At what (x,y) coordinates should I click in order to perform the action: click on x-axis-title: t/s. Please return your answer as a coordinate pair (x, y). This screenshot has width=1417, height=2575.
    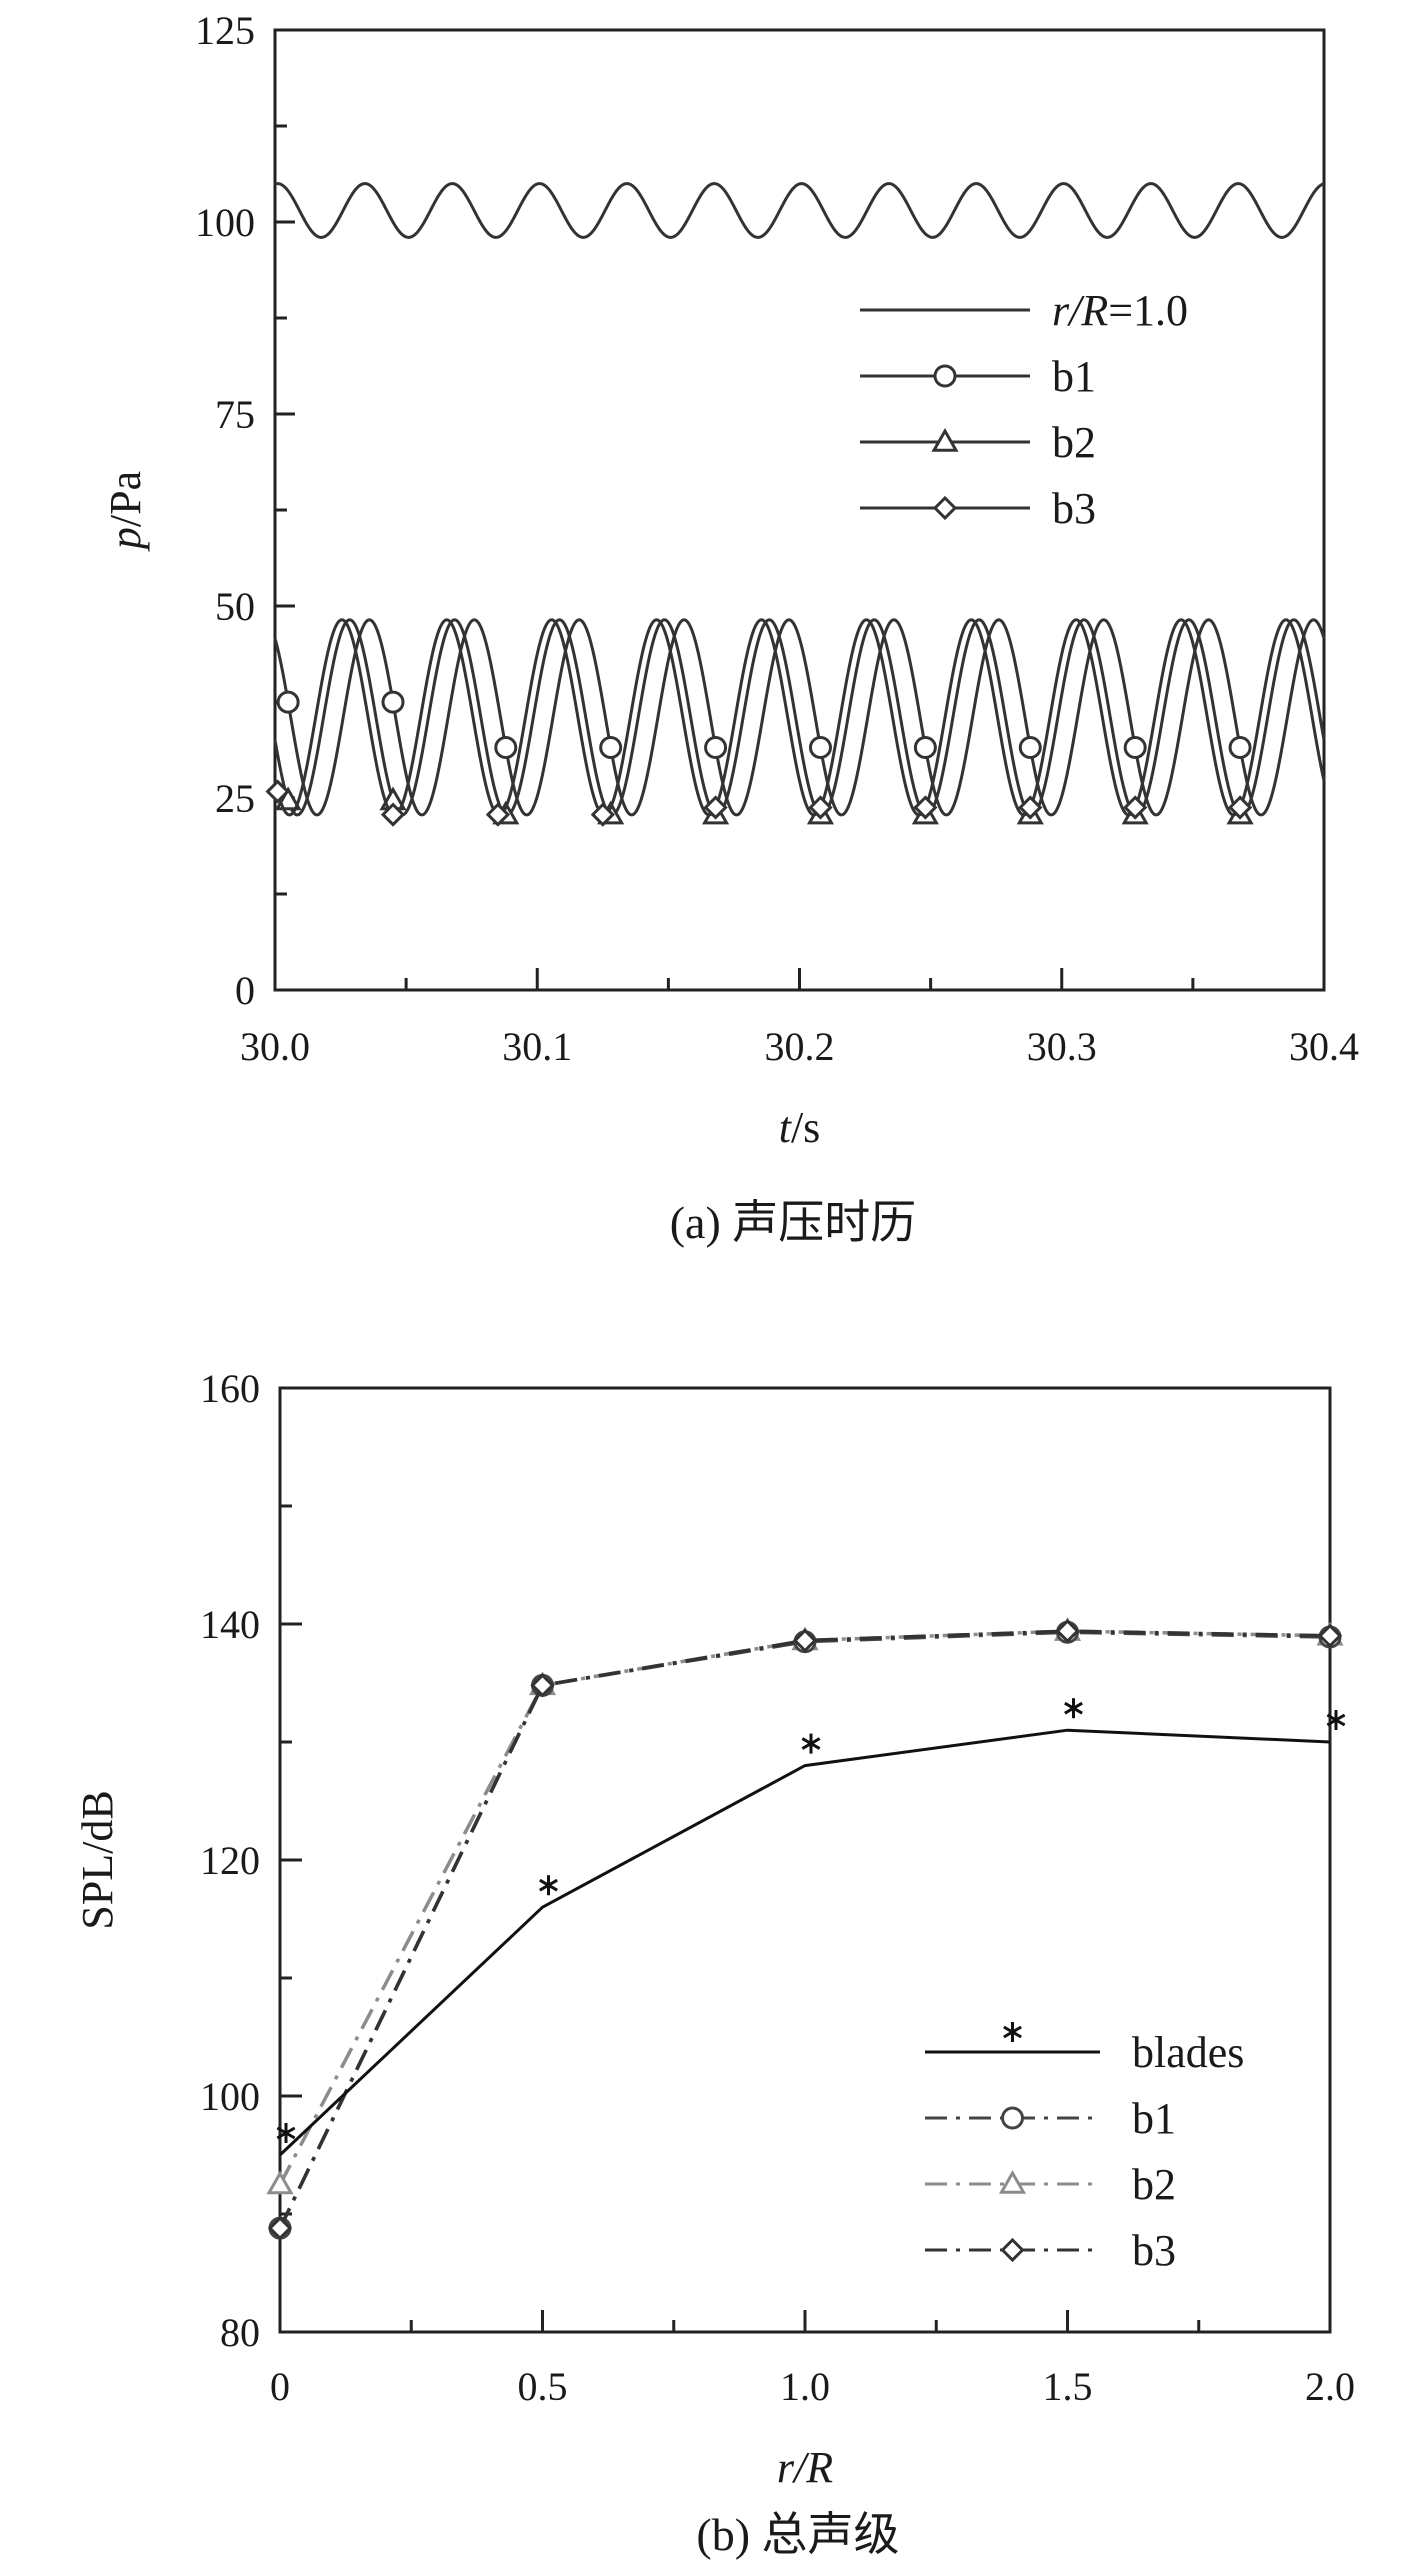
    Looking at the image, I should click on (800, 1127).